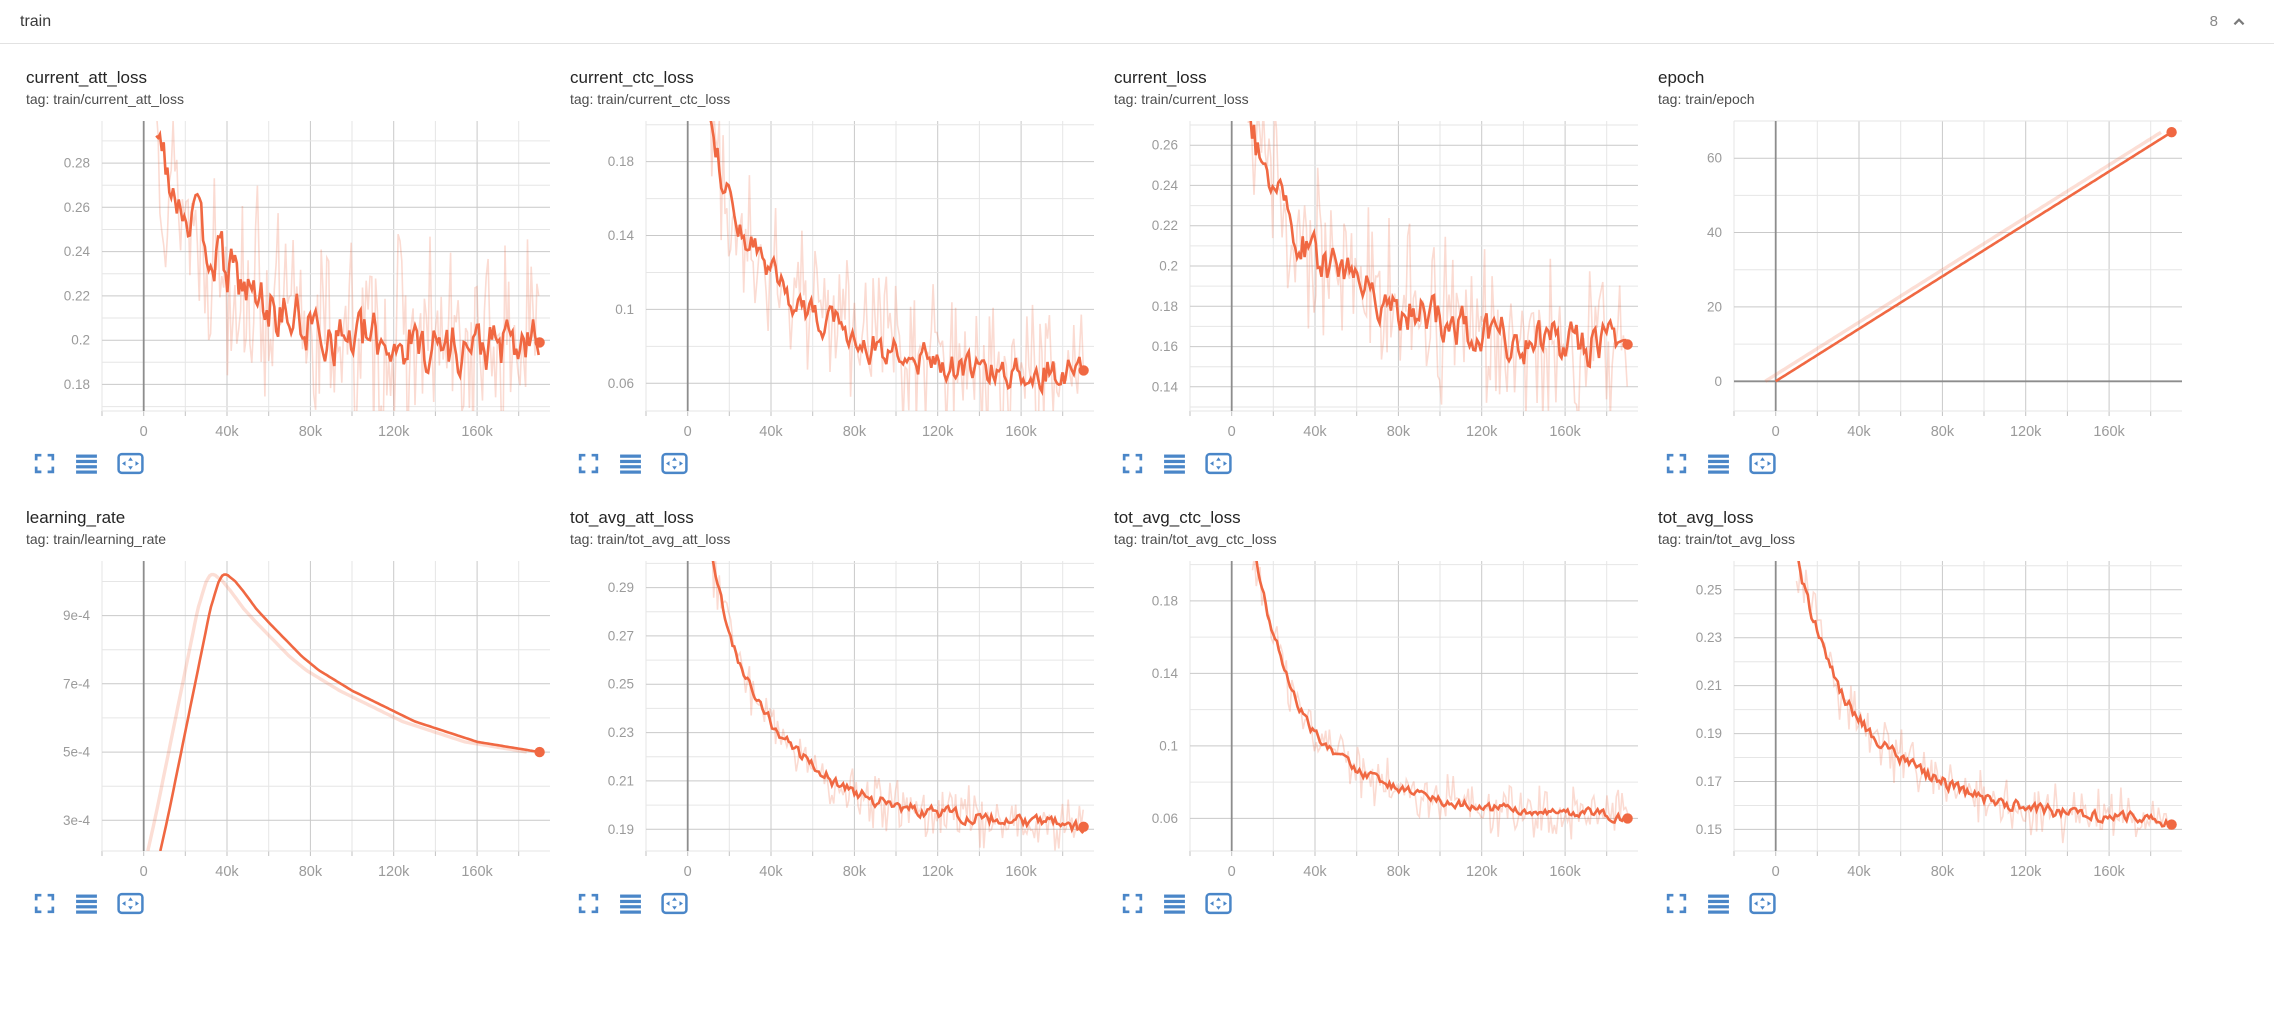 This screenshot has width=2274, height=1018. Describe the element at coordinates (105, 99) in the screenshot. I see `chart-tag: tag: train/current_att_loss` at that location.